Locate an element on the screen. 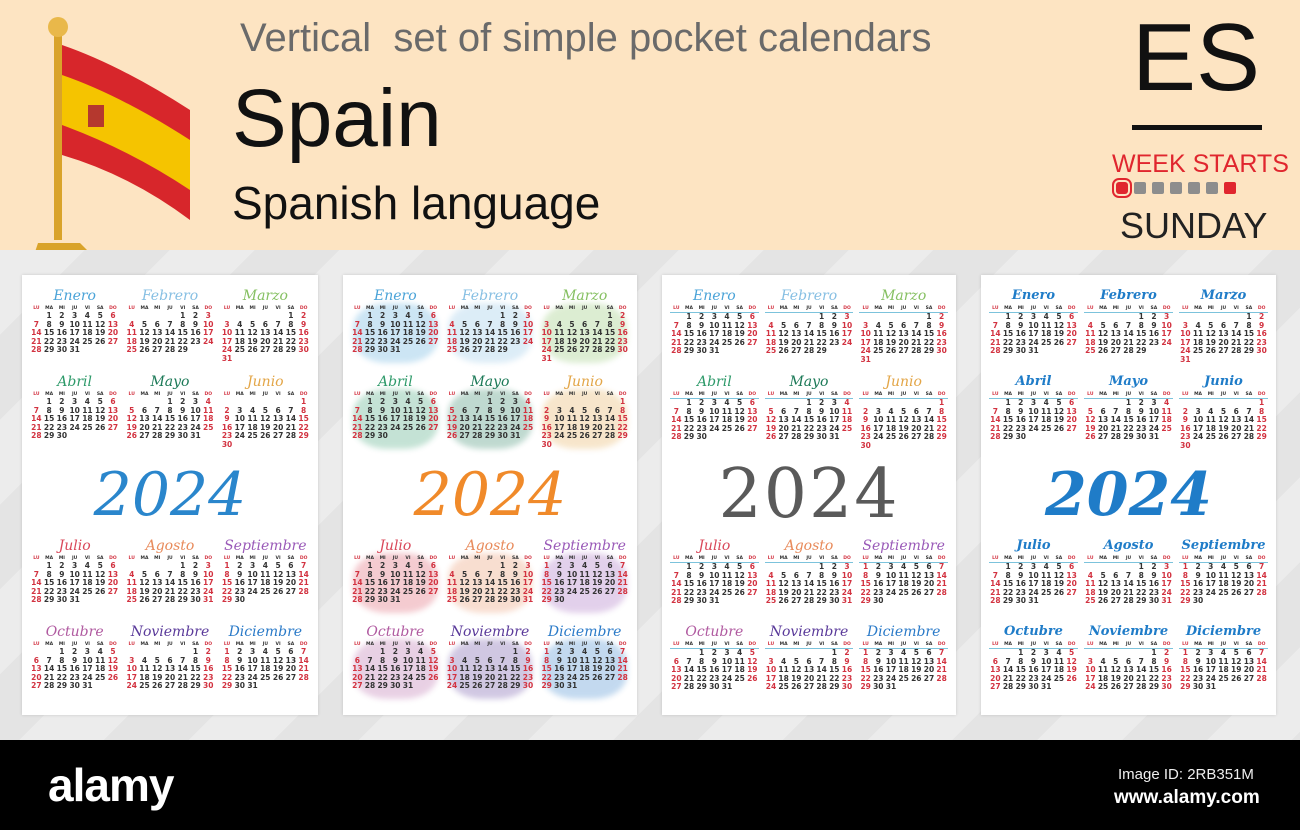 This screenshot has height=830, width=1300. watercolor-blob is located at coordinates (584, 583).